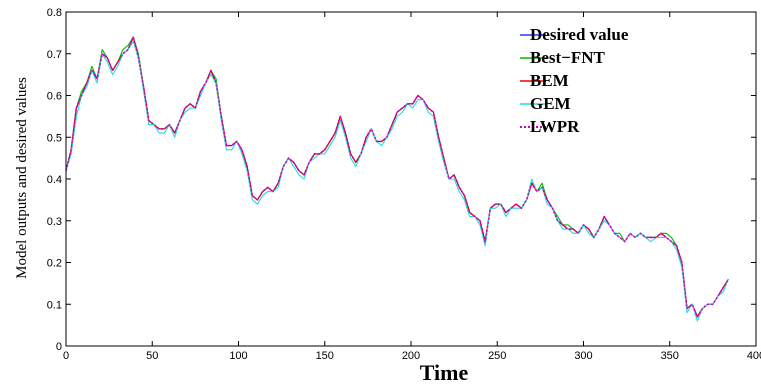 The width and height of the screenshot is (761, 385). I want to click on y-tick-label: 0, so click(59, 347).